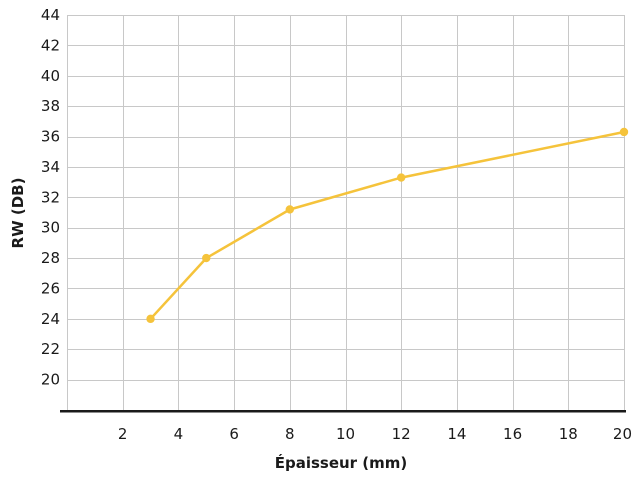 The width and height of the screenshot is (635, 477). Describe the element at coordinates (50, 258) in the screenshot. I see `y-tick-label: 28` at that location.